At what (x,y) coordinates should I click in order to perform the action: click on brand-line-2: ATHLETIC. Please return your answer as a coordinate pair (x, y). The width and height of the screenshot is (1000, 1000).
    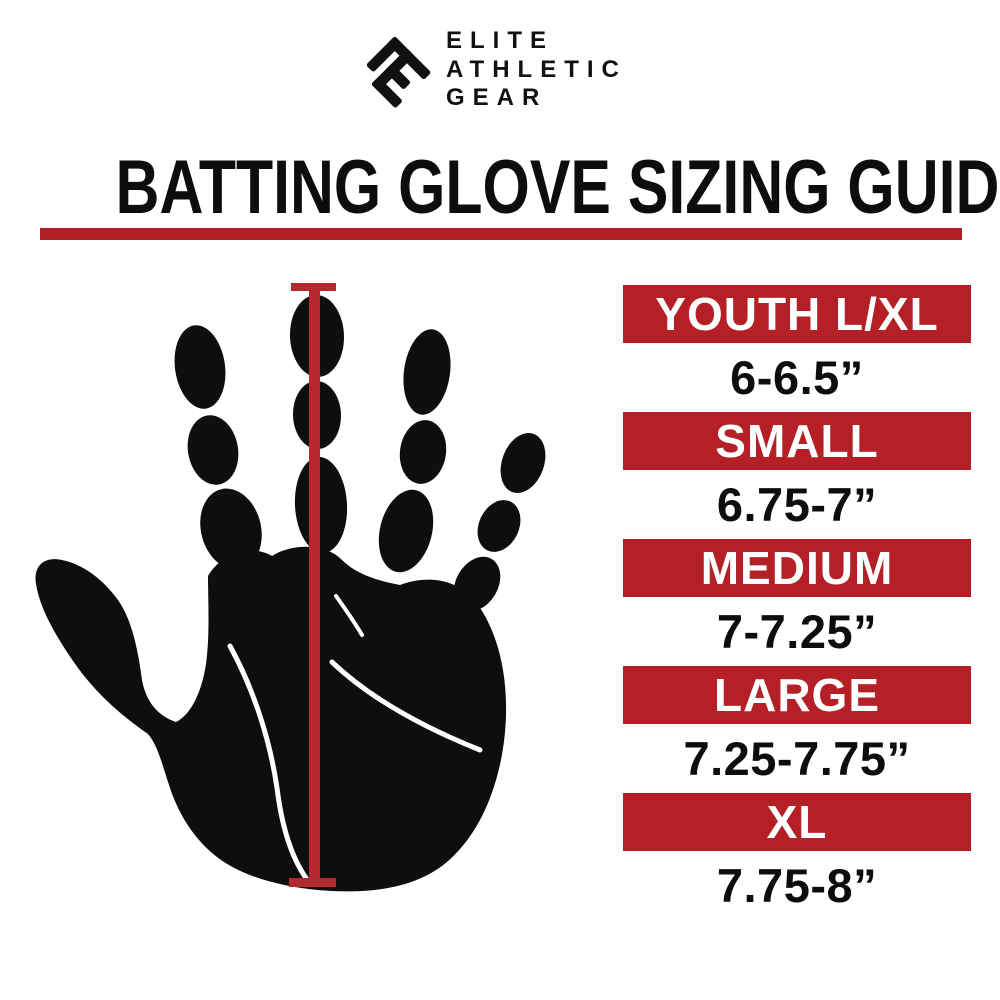
    Looking at the image, I should click on (536, 69).